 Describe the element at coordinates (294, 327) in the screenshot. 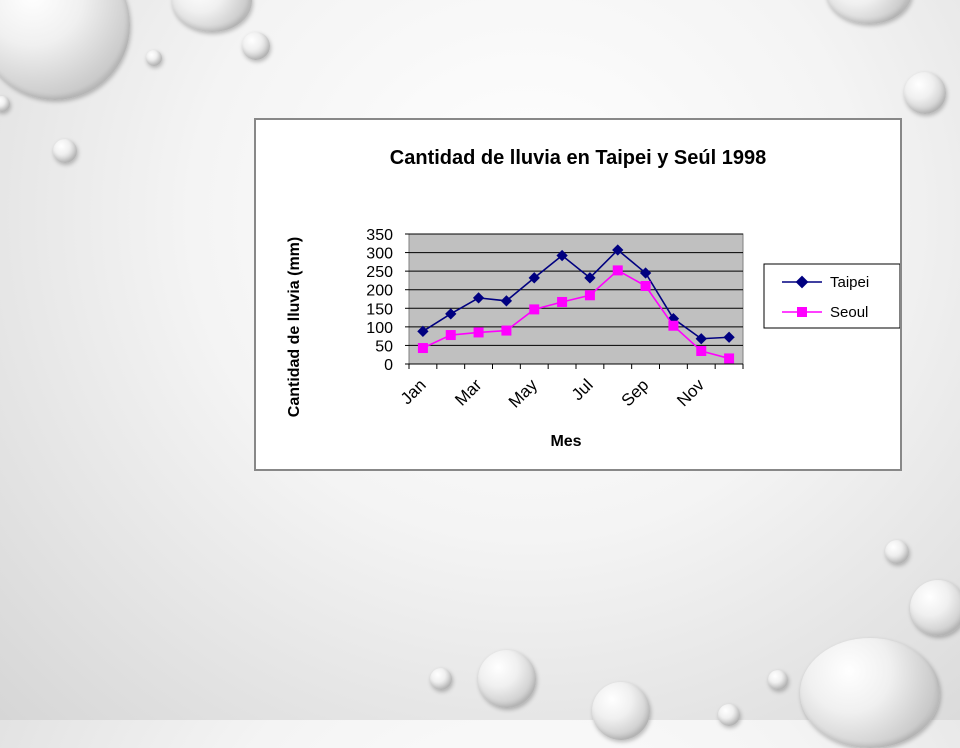

I see `y-axis-title: Cantidad de lluvia (mm)` at that location.